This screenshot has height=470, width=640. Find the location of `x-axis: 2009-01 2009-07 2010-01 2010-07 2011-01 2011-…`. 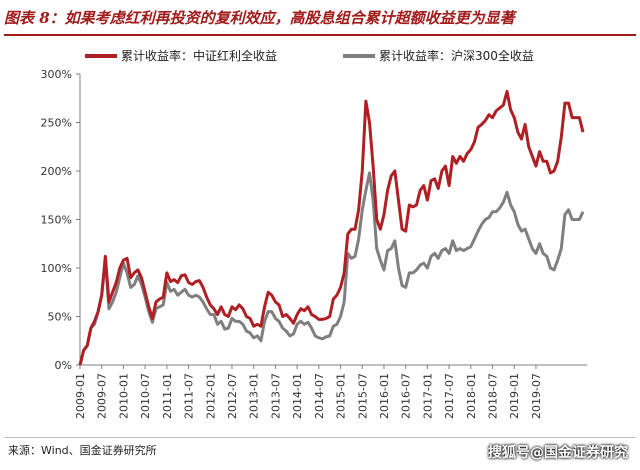

x-axis: 2009-01 2009-07 2010-01 2010-07 2011-01 2011-… is located at coordinates (330, 391).